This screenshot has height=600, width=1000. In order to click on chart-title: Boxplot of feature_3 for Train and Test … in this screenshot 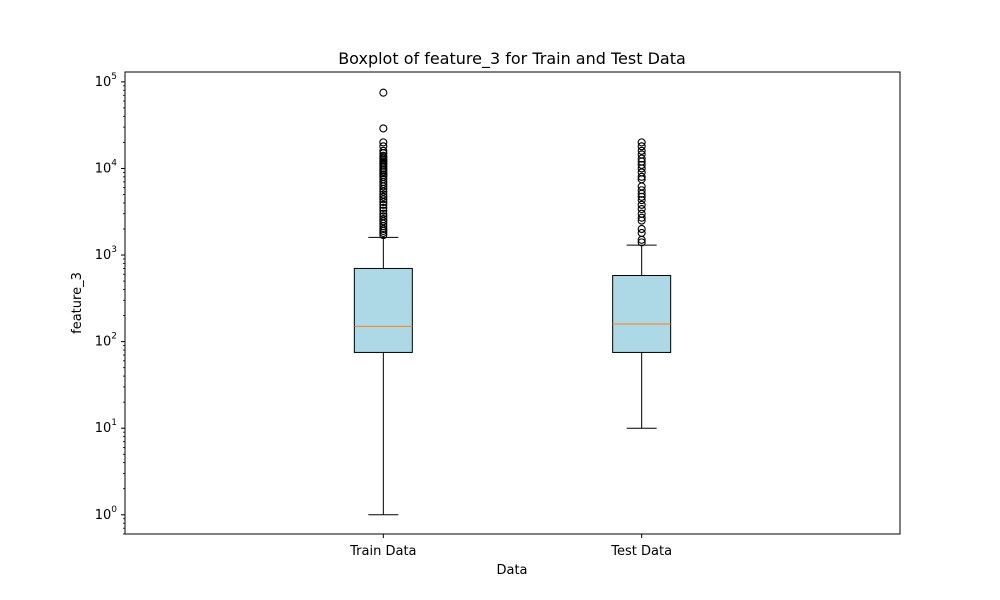, I will do `click(512, 59)`.